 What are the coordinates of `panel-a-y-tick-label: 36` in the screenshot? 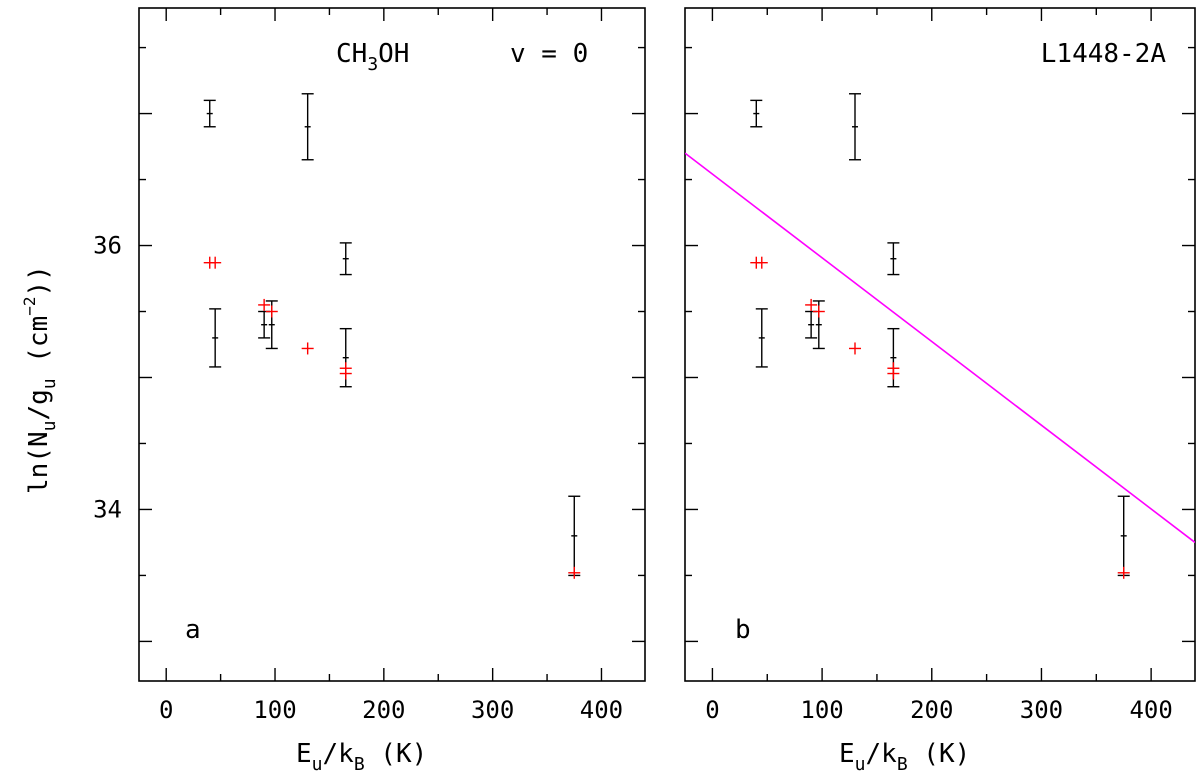 It's located at (107, 246).